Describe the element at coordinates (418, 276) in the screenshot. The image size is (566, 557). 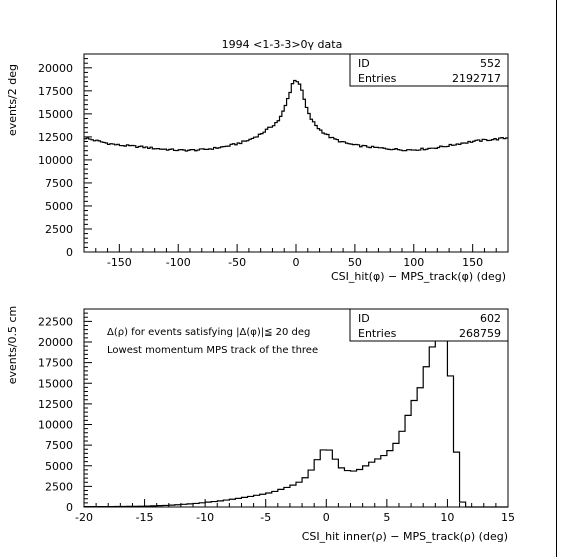
I see `x-axis-label: CSI_hit(φ) − MPS_track(φ) (deg)` at that location.